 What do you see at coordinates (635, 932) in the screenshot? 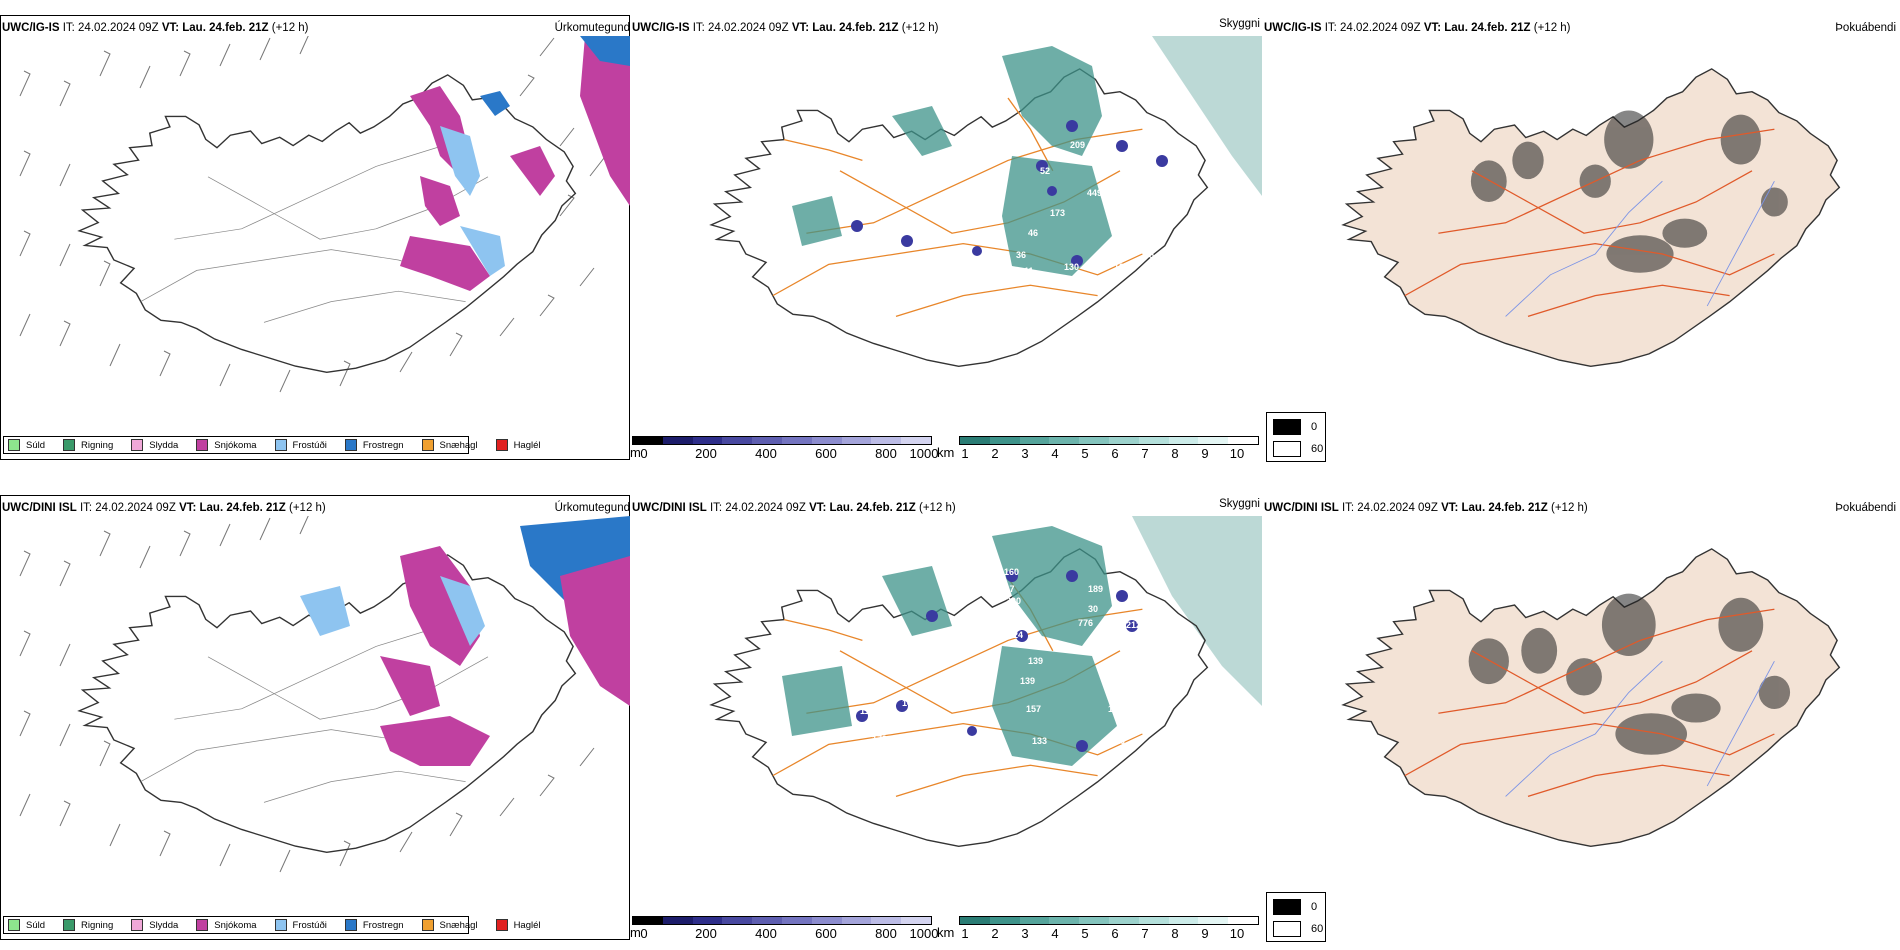
I see `ceiling-unit: m` at bounding box center [635, 932].